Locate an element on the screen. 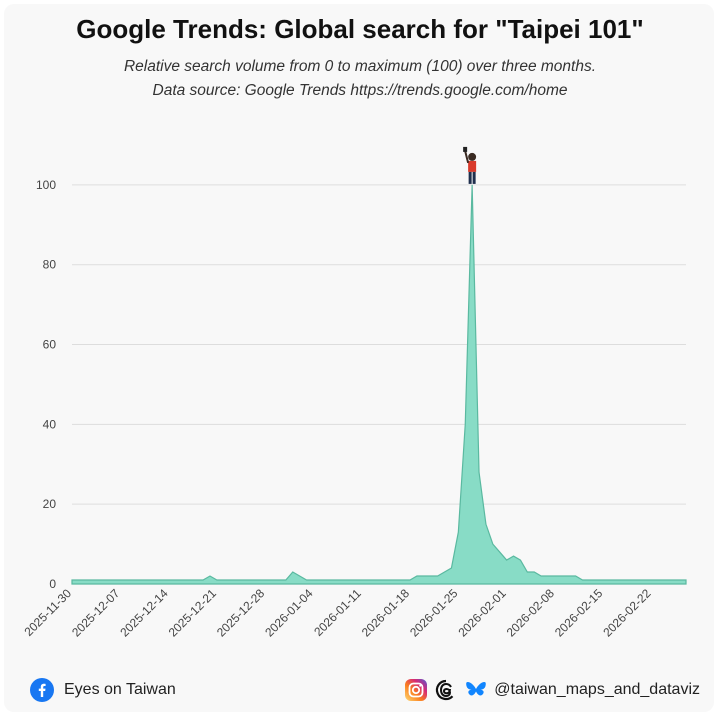 This screenshot has width=720, height=718. footer-right-label: @taiwan_maps_and_dataviz is located at coordinates (597, 689).